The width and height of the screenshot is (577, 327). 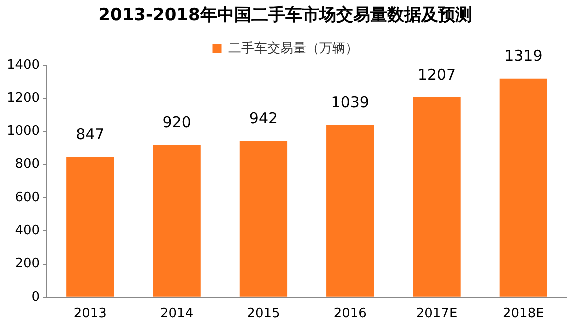 I want to click on data-label: 1039, so click(x=350, y=103).